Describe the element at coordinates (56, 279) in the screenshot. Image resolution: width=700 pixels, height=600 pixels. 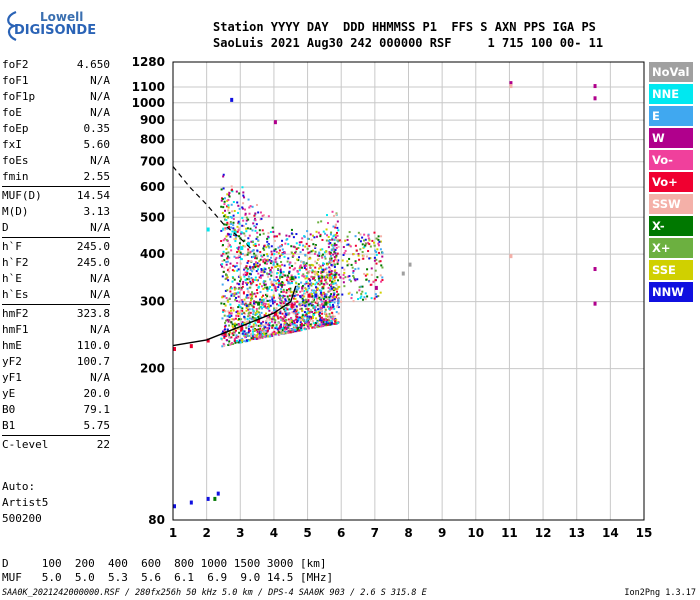
I see `param-row: h`E N/A` at that location.